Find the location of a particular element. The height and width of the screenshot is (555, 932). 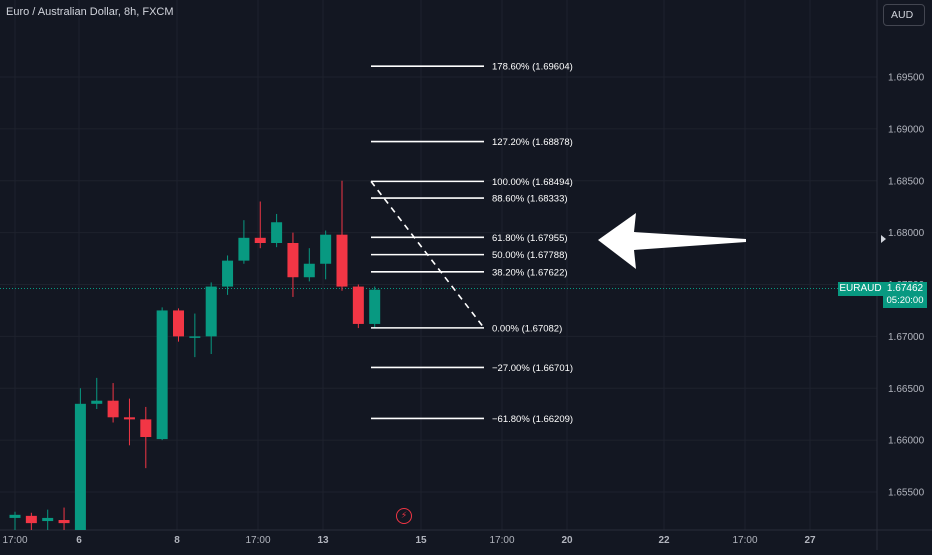

fib-level-label: 38.20% (1.67622) is located at coordinates (530, 272).